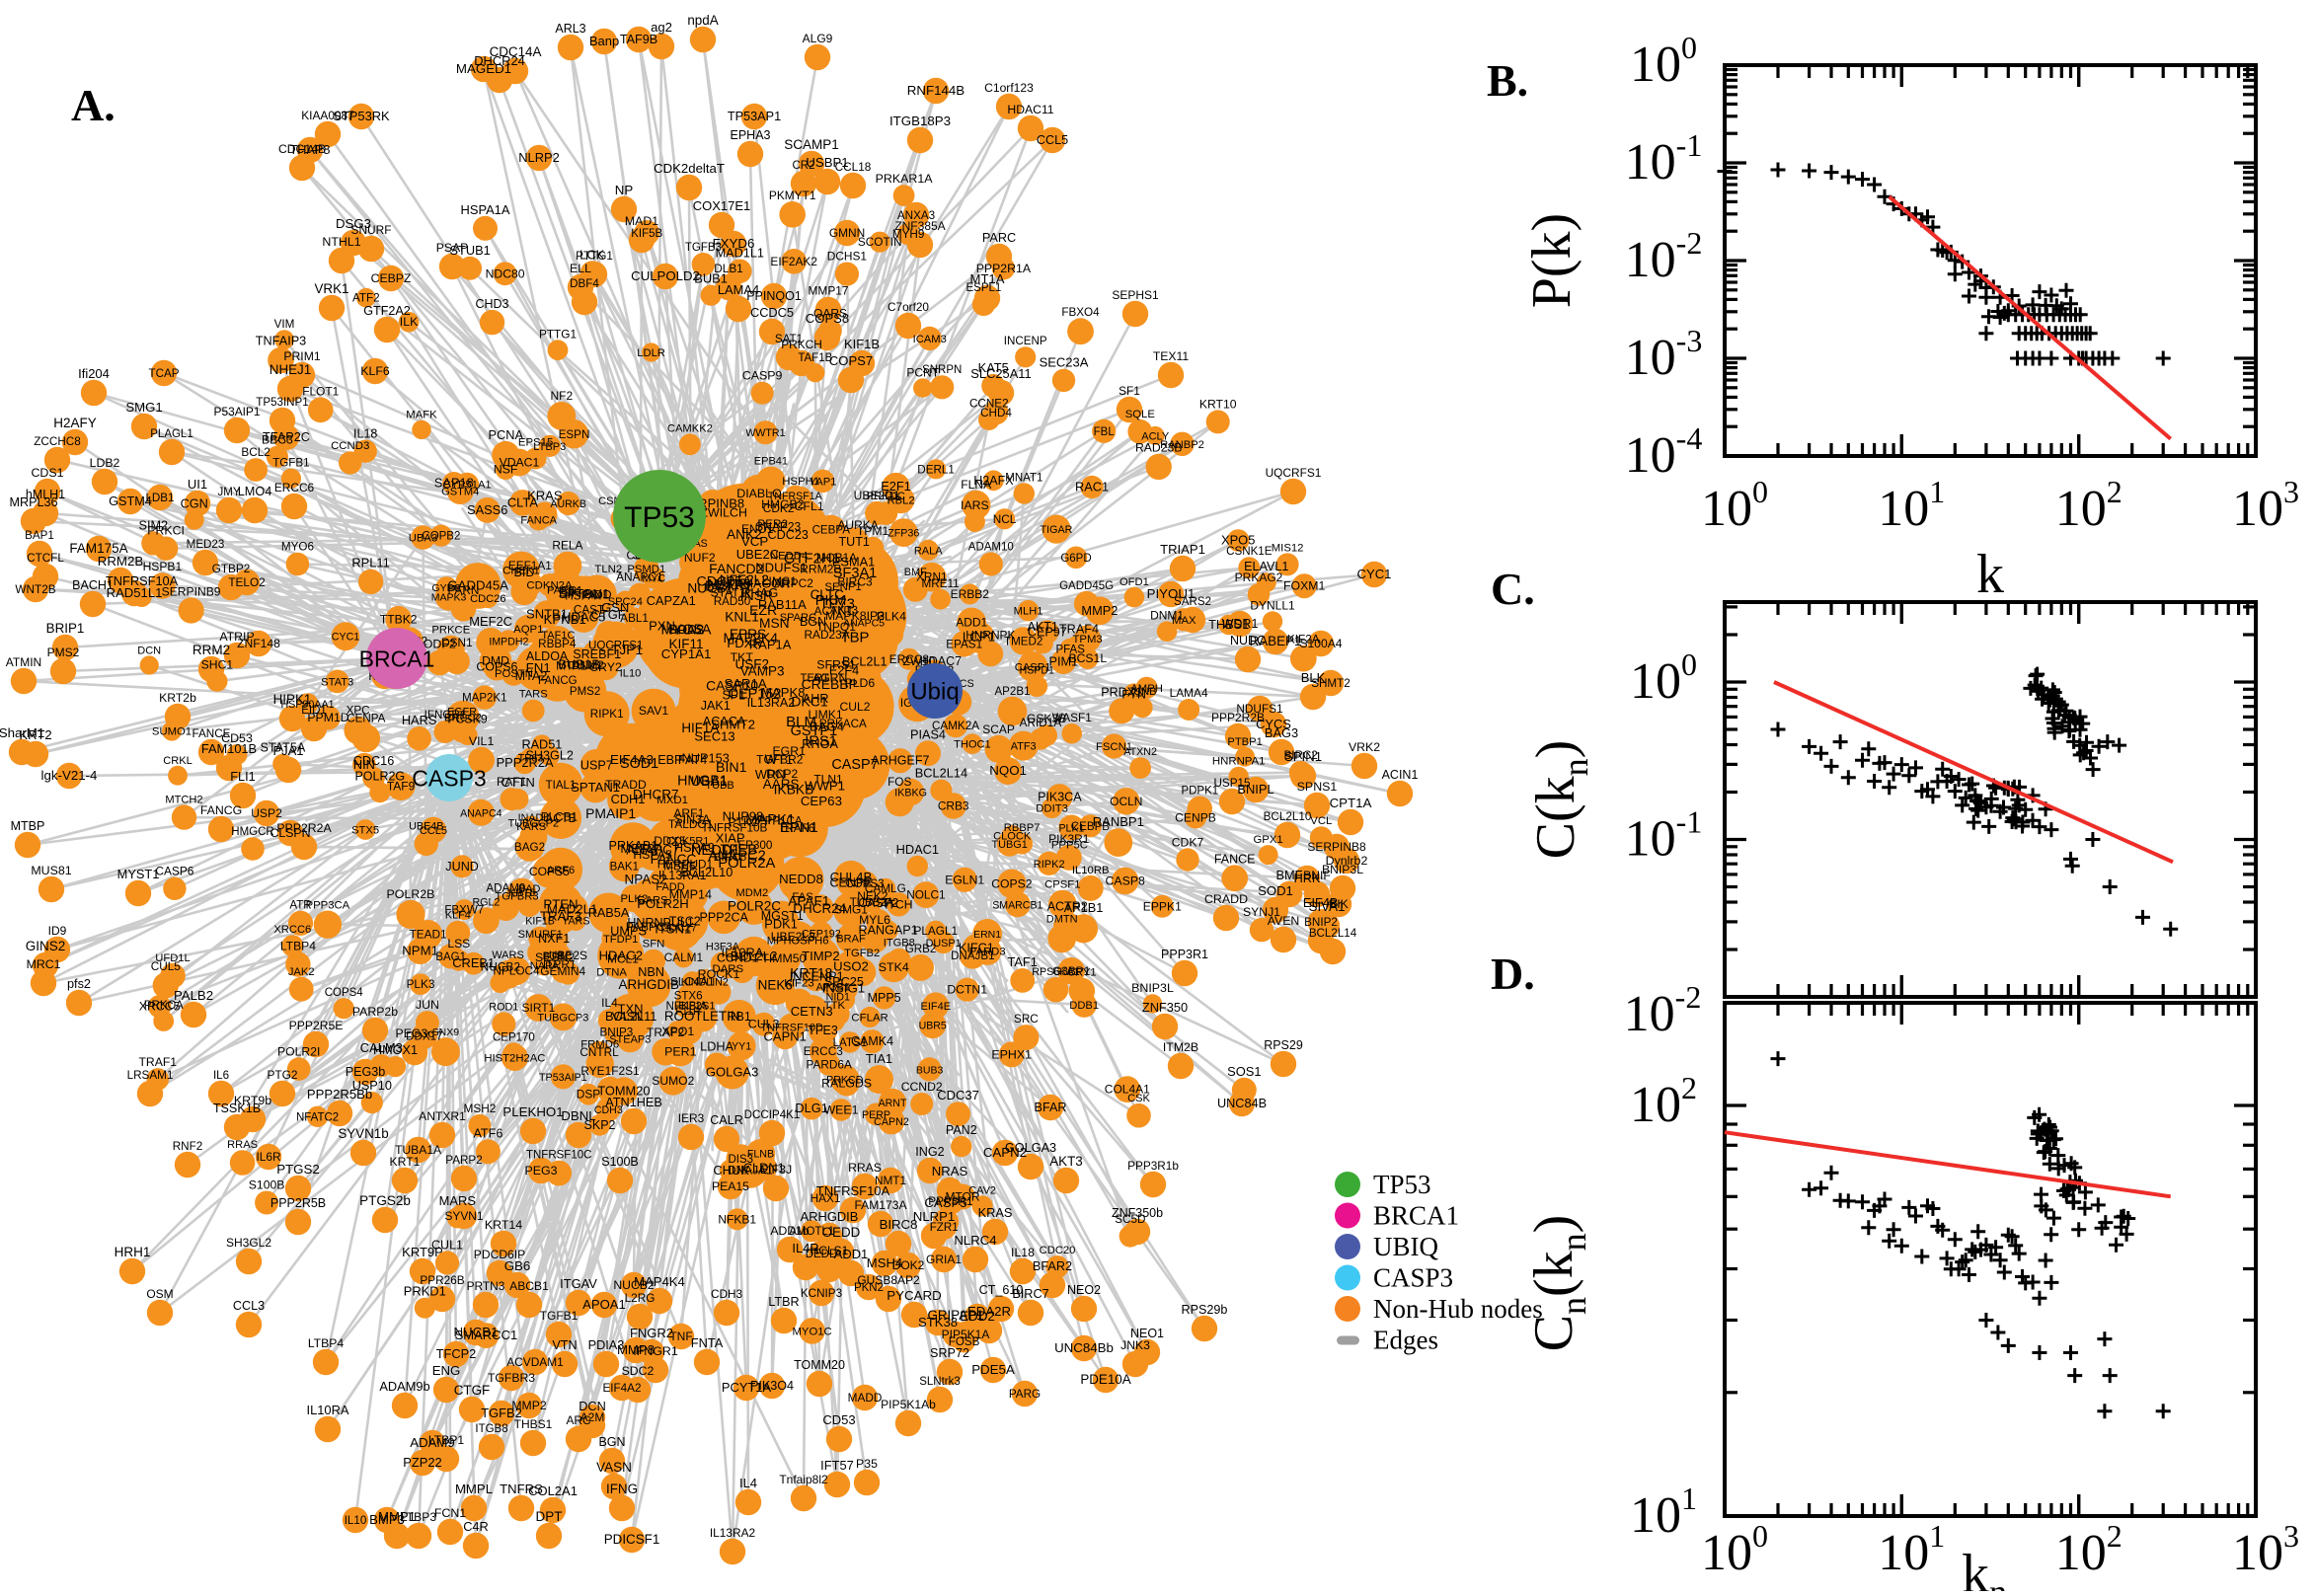  Describe the element at coordinates (486, 1335) in the screenshot. I see `svg-text: SMARCC1` at that location.